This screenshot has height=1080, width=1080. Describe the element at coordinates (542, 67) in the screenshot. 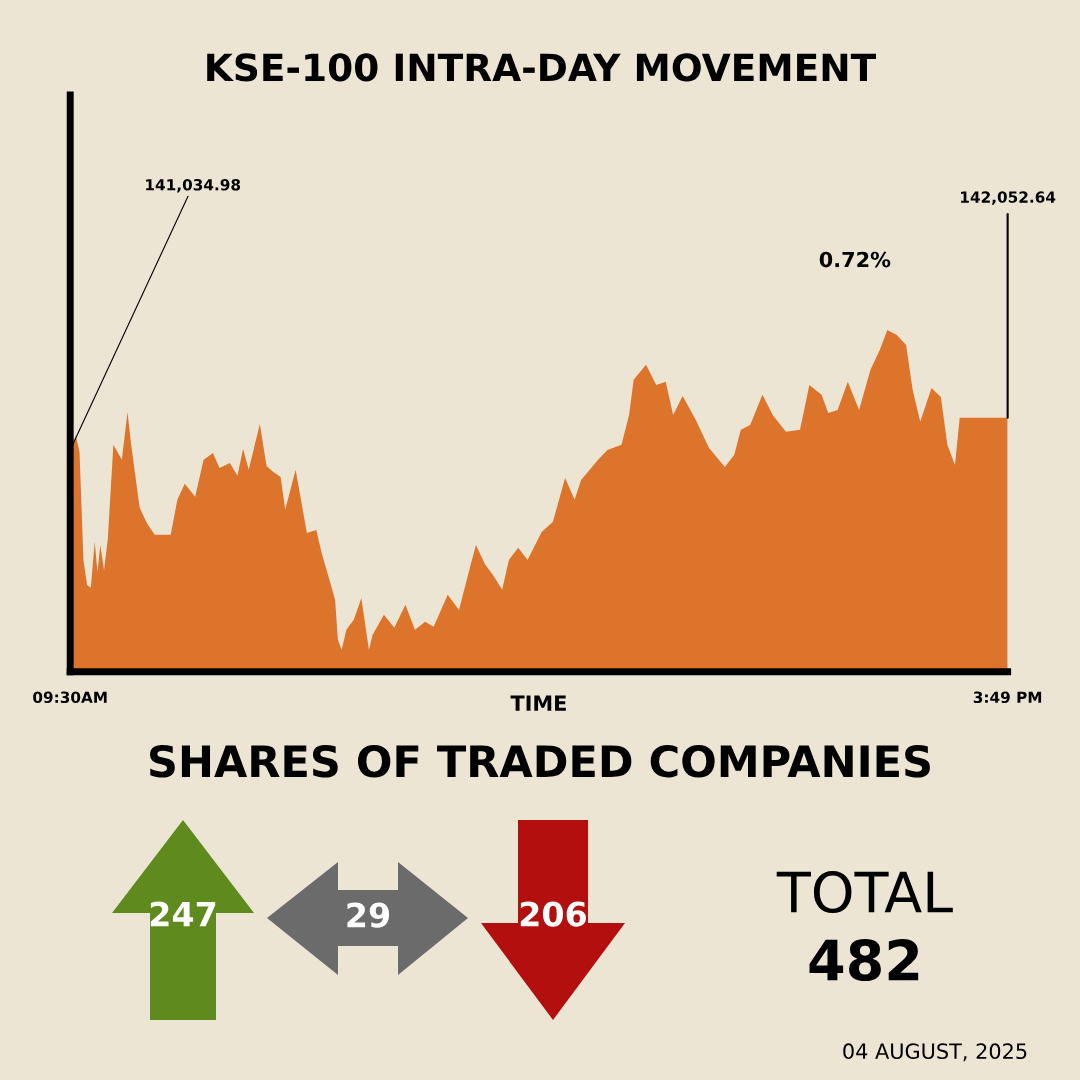

I see `chart-title: KSE-100 INTRA-DAY MOVEMENT` at that location.